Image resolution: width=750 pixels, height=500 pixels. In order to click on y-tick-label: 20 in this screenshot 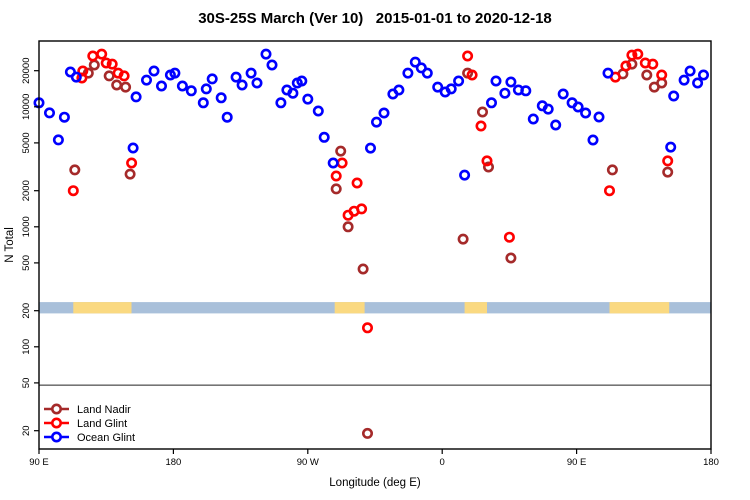, I will do `click(26, 430)`.